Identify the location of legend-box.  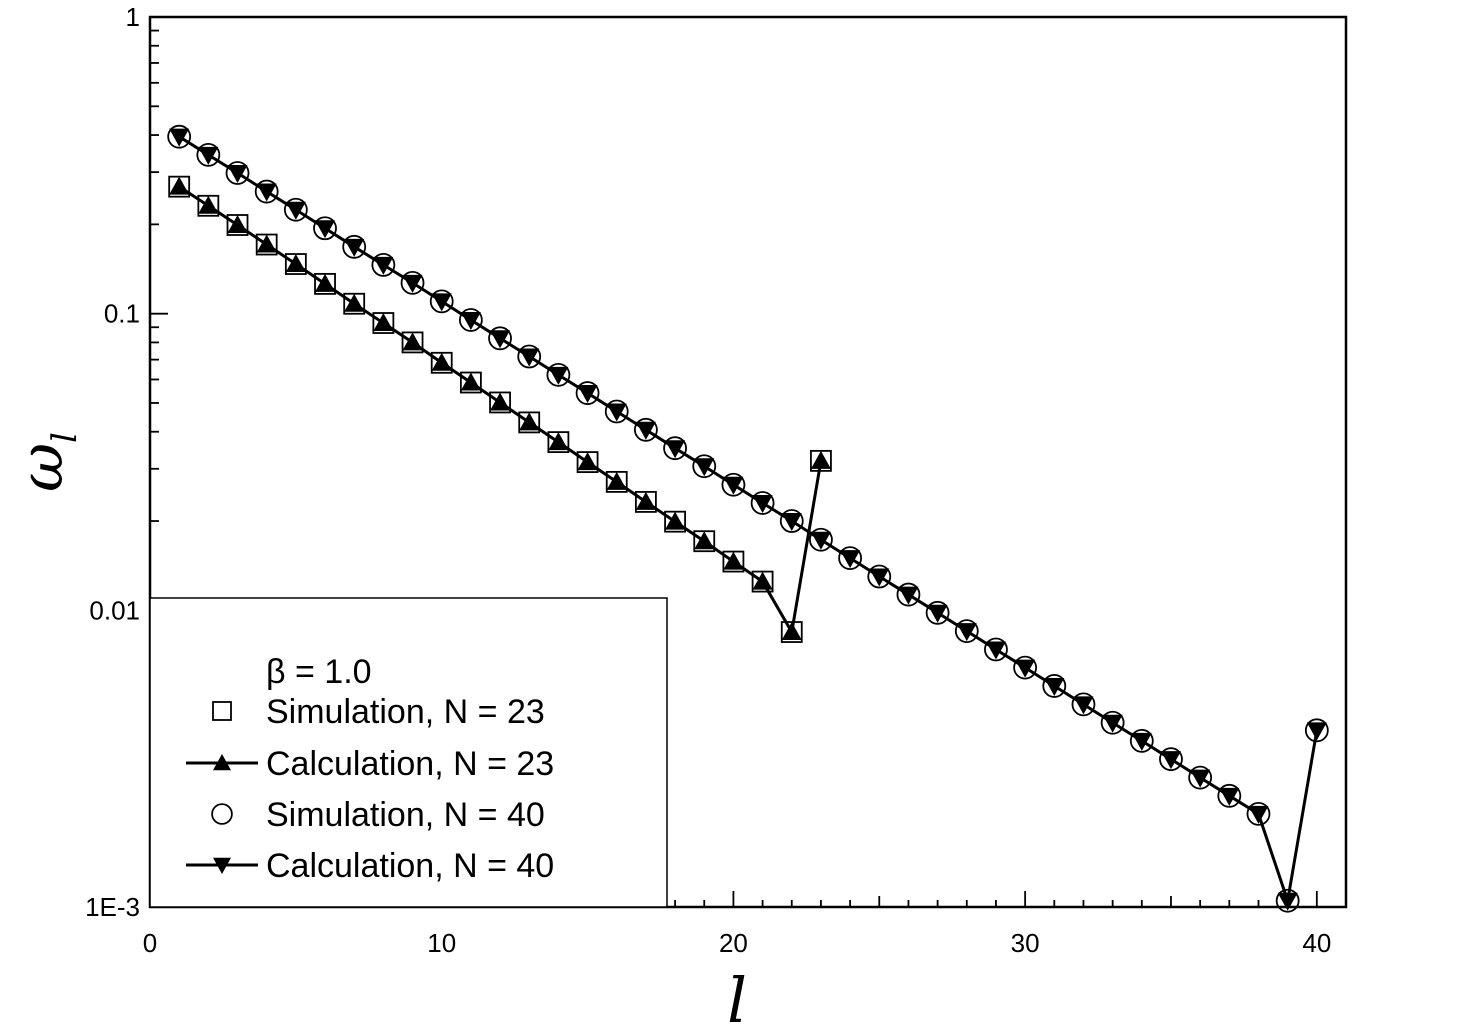
(408, 752).